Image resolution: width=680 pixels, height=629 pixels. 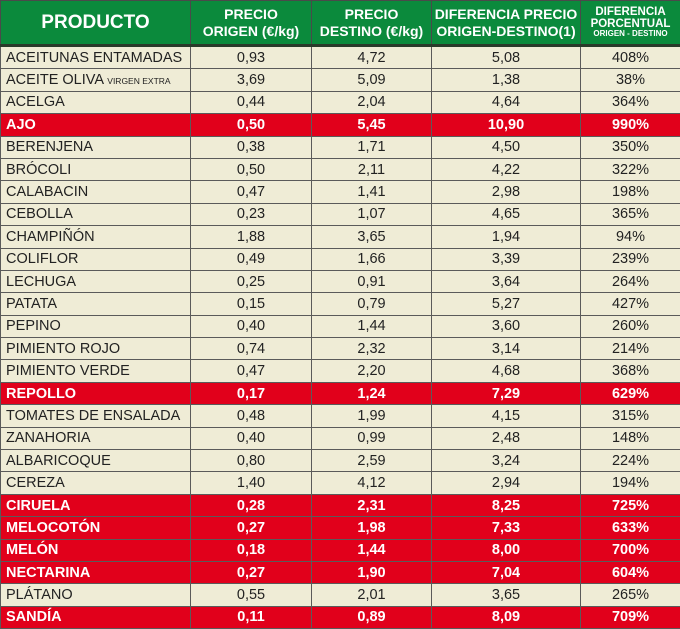 I want to click on cell-product: CEBOLLA, so click(x=95, y=214).